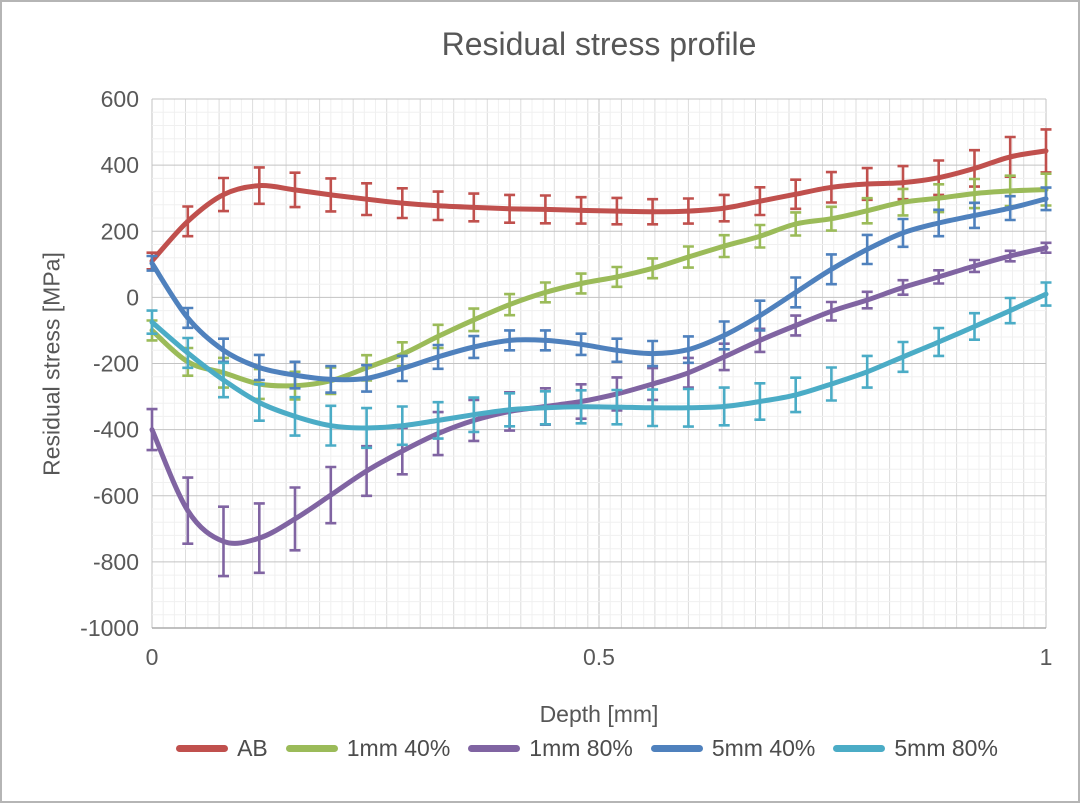 Image resolution: width=1080 pixels, height=803 pixels. What do you see at coordinates (1046, 657) in the screenshot?
I see `x-tick-label: 1` at bounding box center [1046, 657].